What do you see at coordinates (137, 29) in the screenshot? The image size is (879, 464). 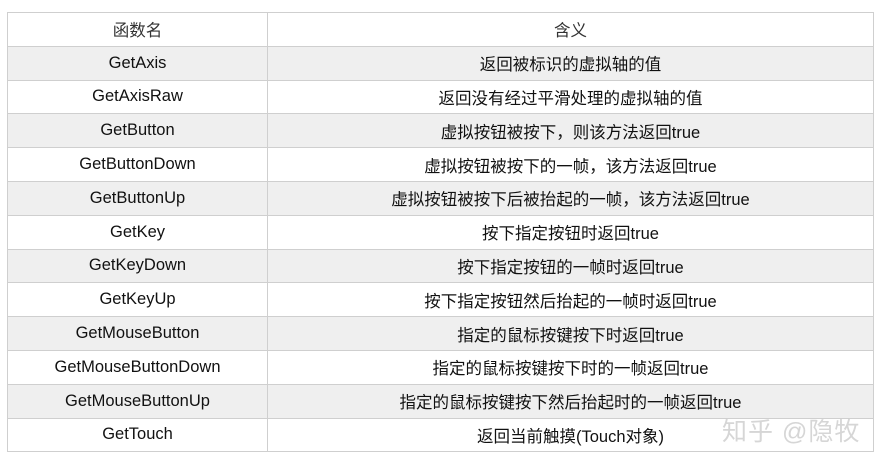 I see `header-function-name: 函数名` at bounding box center [137, 29].